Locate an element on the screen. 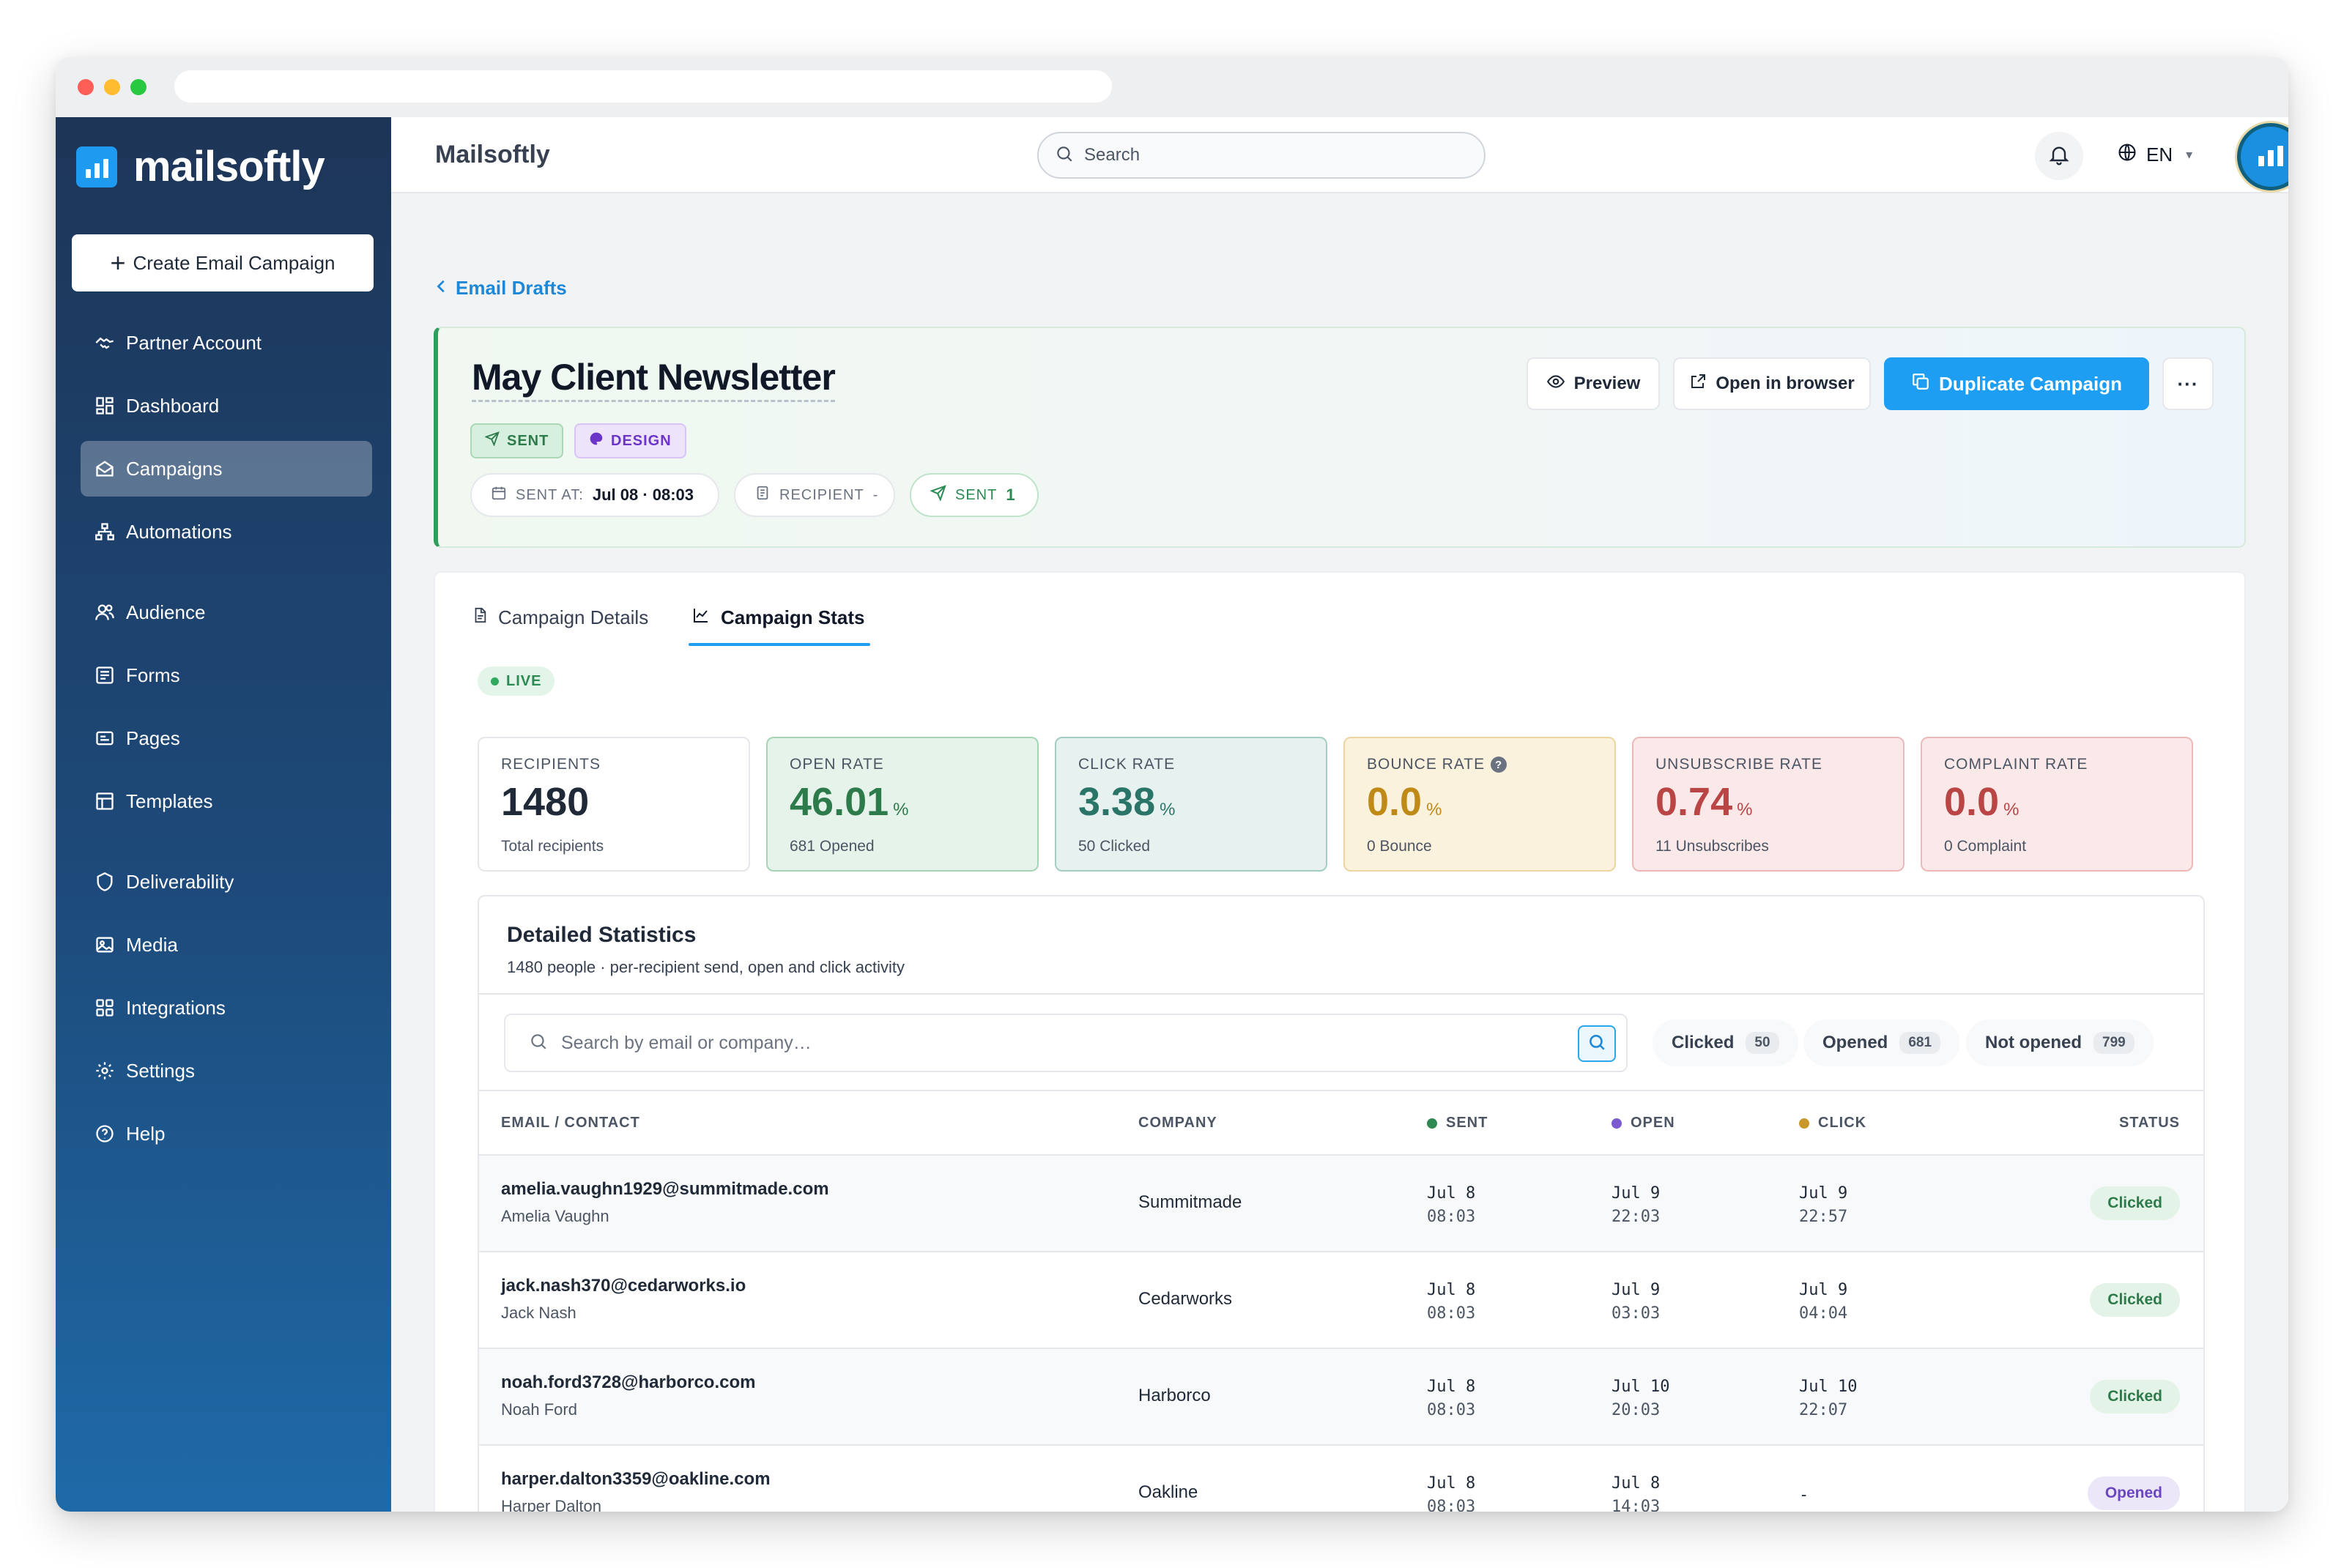 Image resolution: width=2344 pixels, height=1568 pixels. recipient-email: noah.ford3728@harborco.com is located at coordinates (628, 1382).